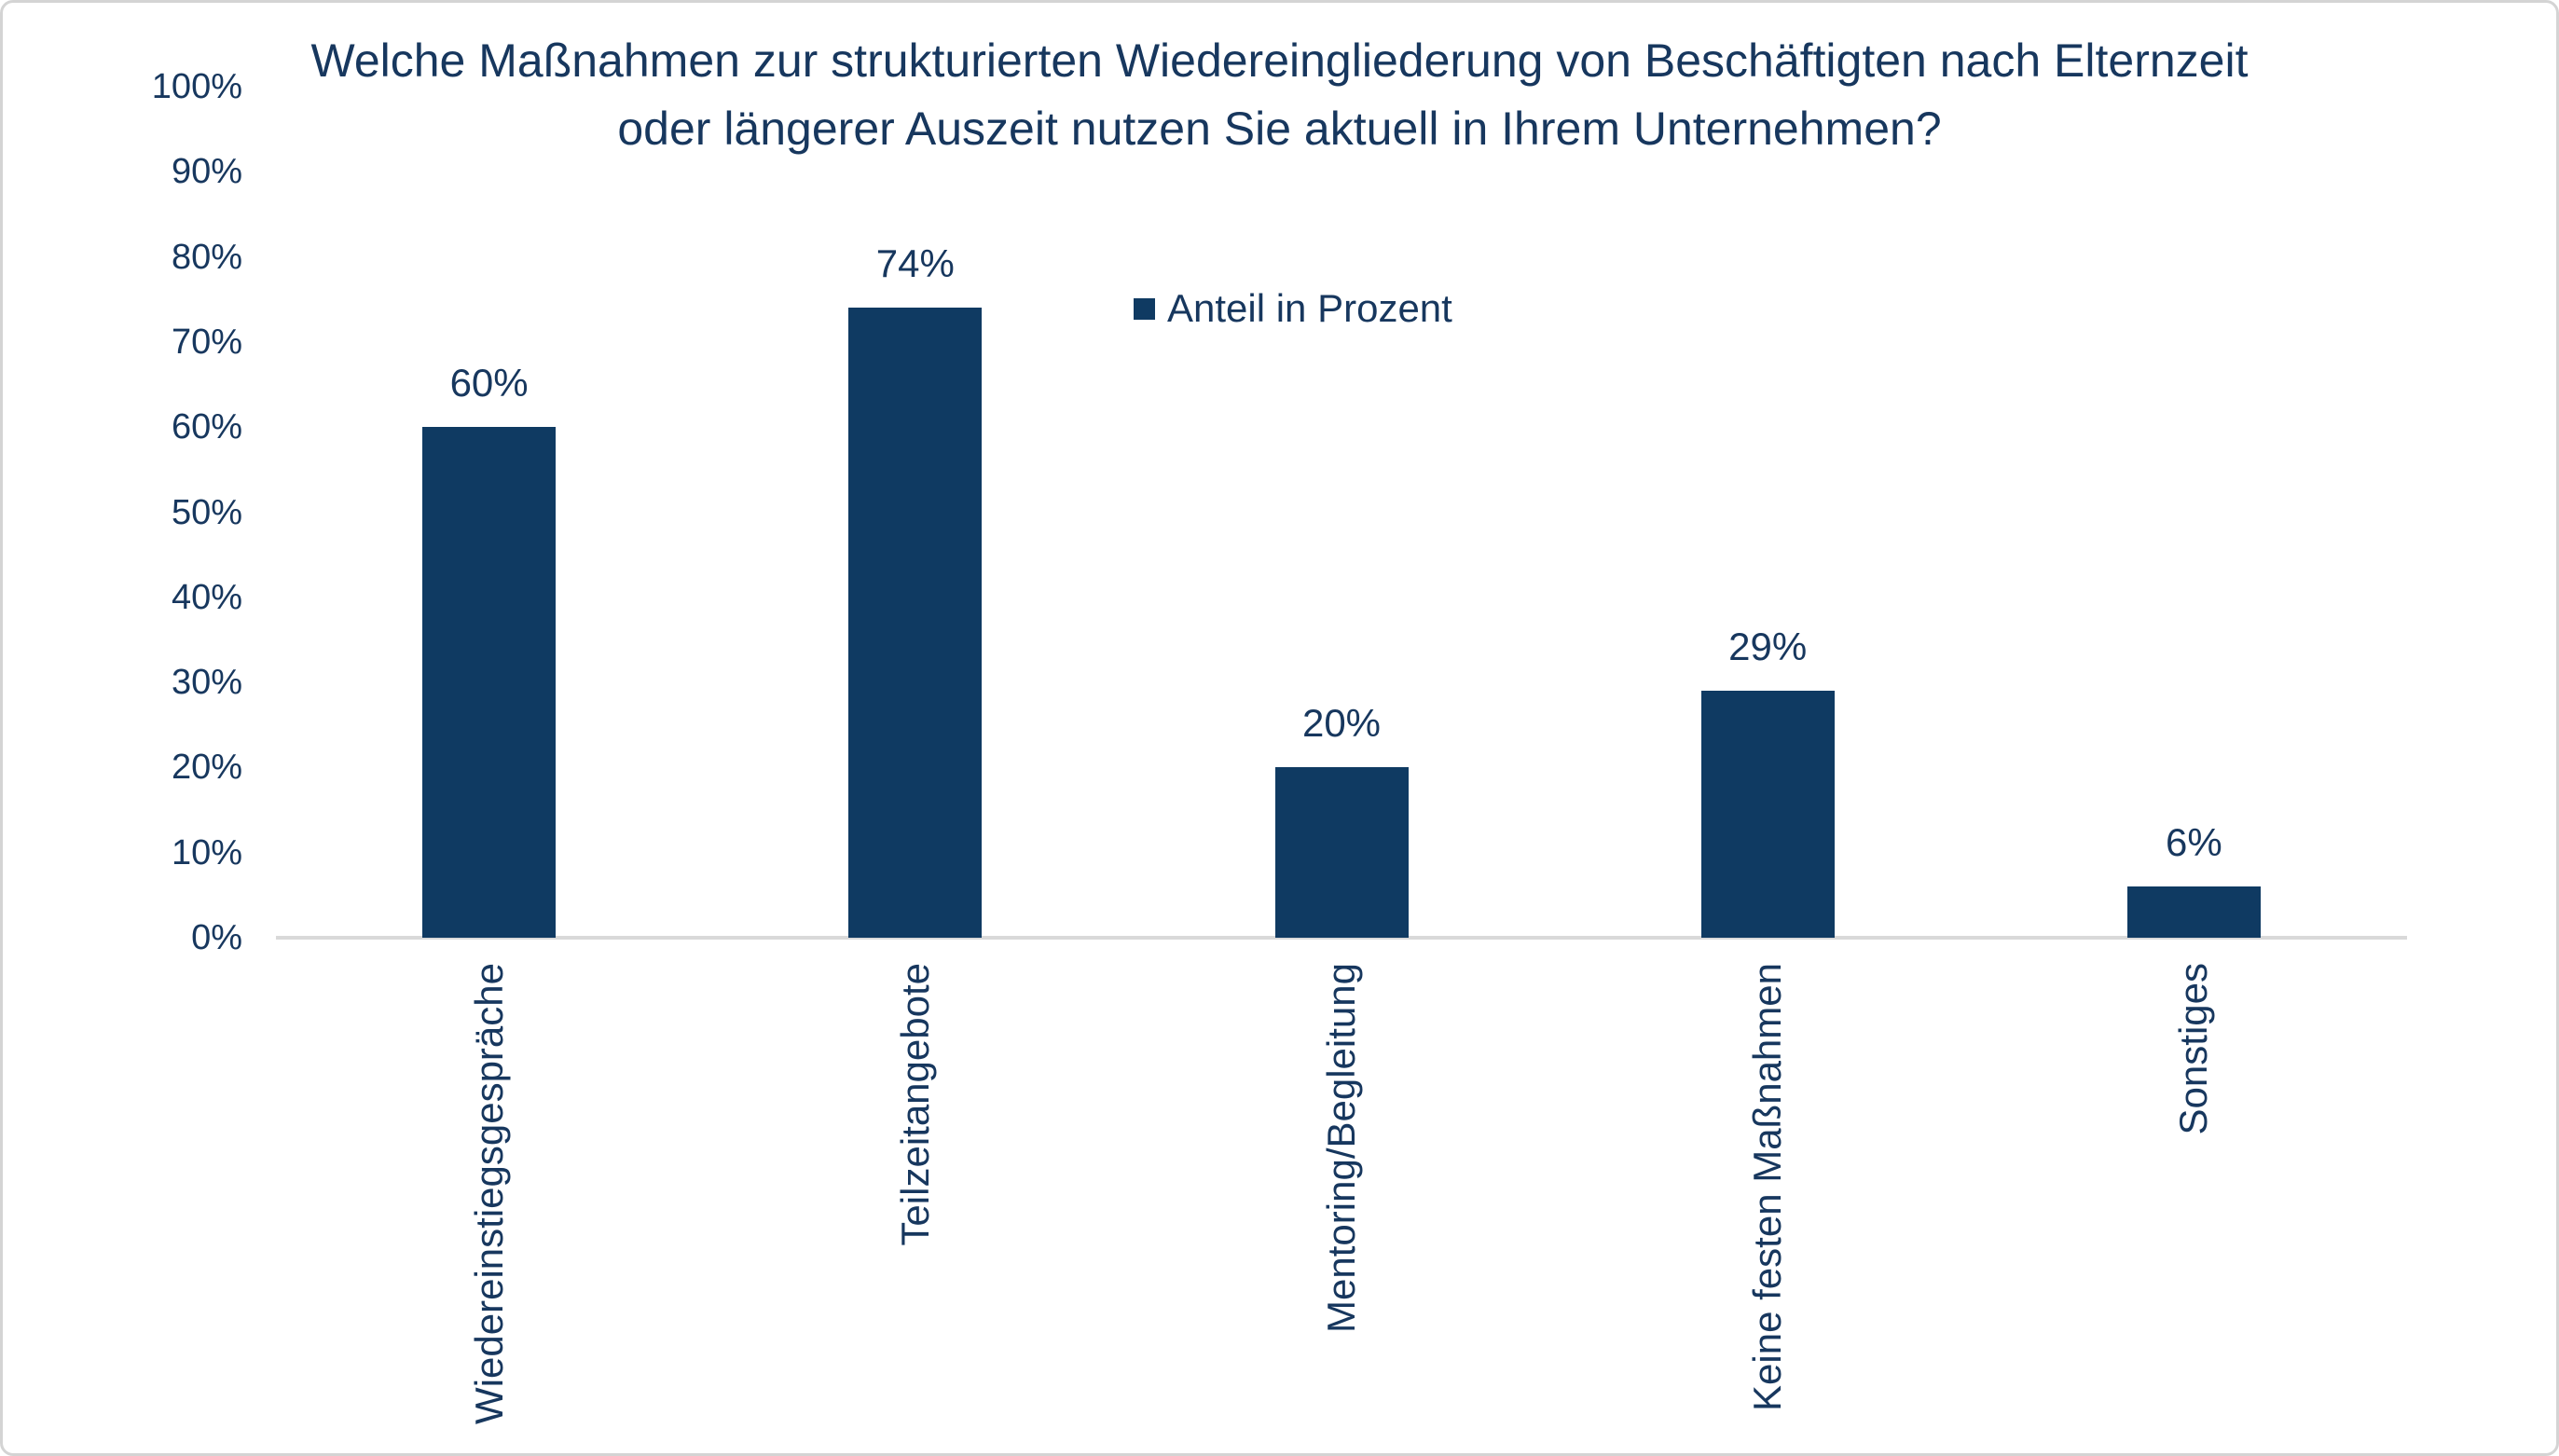 The width and height of the screenshot is (2559, 1456). Describe the element at coordinates (1768, 647) in the screenshot. I see `bar-value-label: 29%` at that location.